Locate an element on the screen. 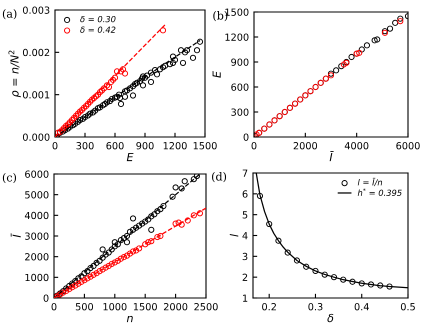  chart-title: (d) is located at coordinates (219, 177).